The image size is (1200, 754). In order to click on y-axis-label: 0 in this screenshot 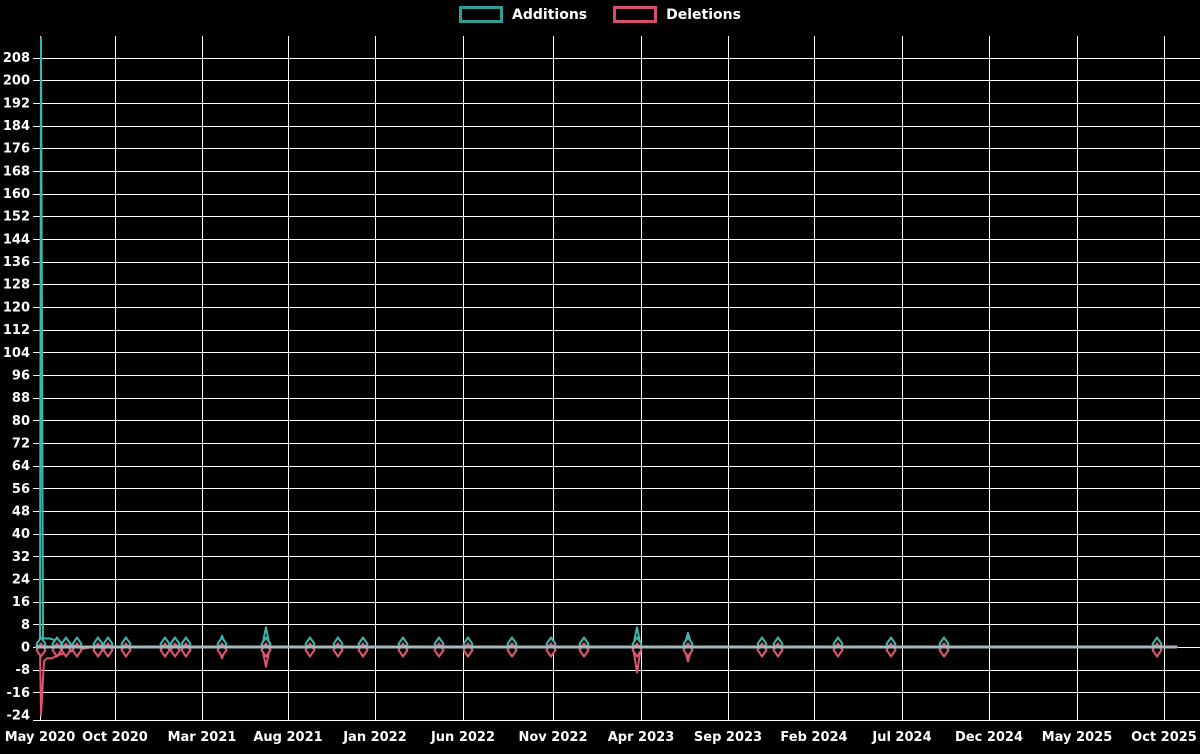, I will do `click(25, 648)`.